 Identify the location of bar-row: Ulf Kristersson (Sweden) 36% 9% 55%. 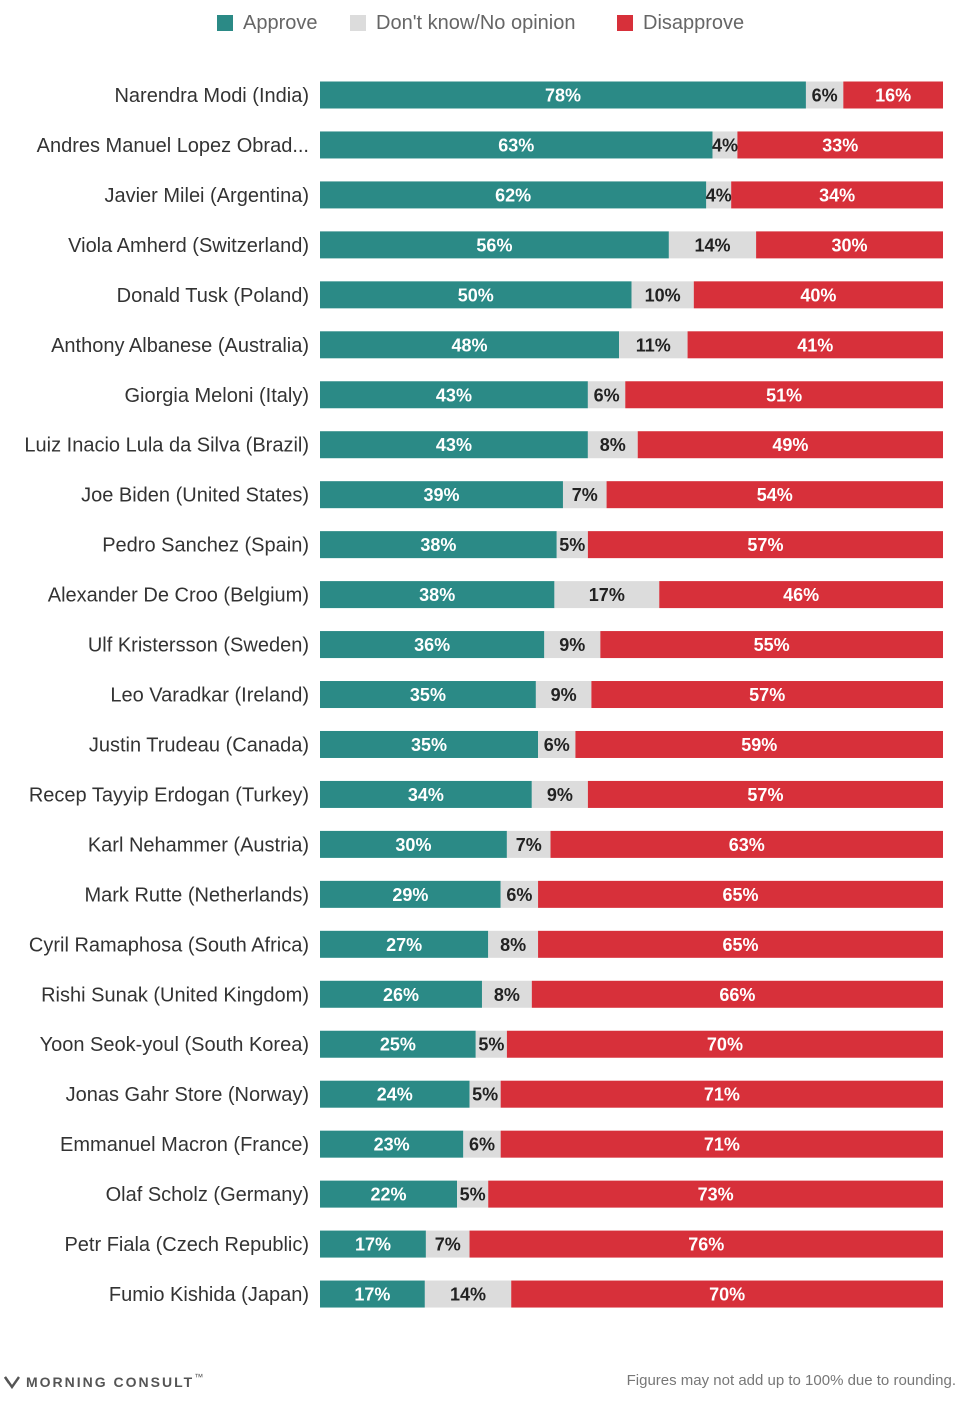
(515, 645).